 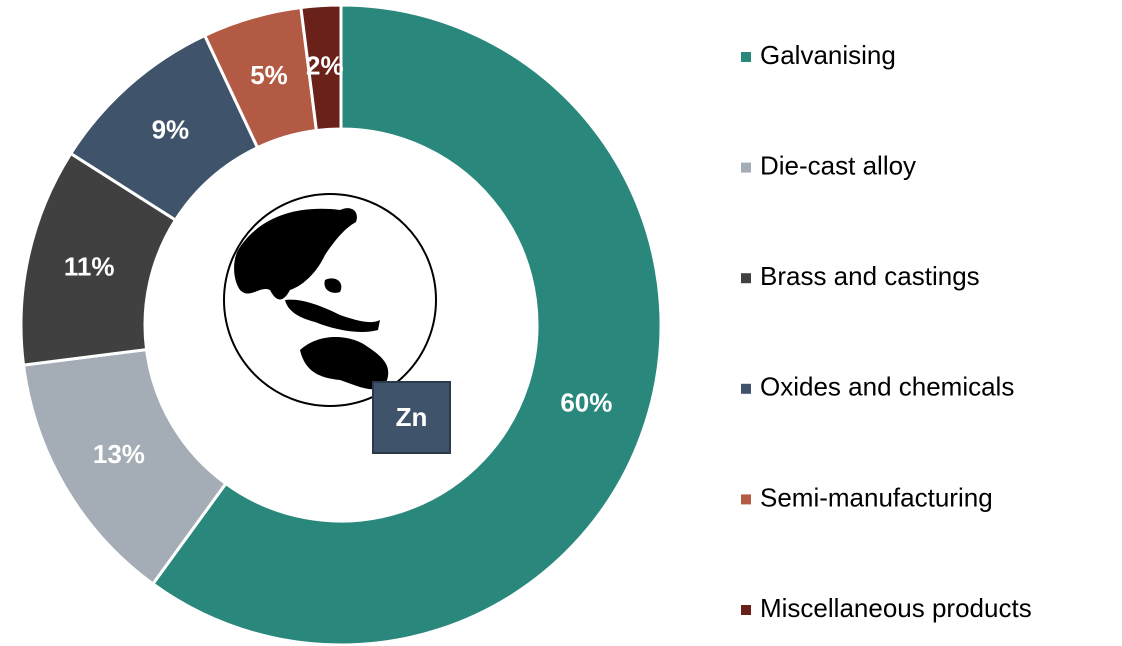 I want to click on globe-icon, so click(x=330, y=300).